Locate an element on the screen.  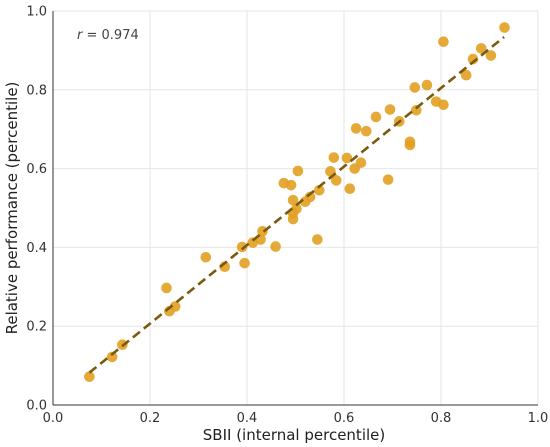
correlation-annotation: r = 0.974 is located at coordinates (108, 35).